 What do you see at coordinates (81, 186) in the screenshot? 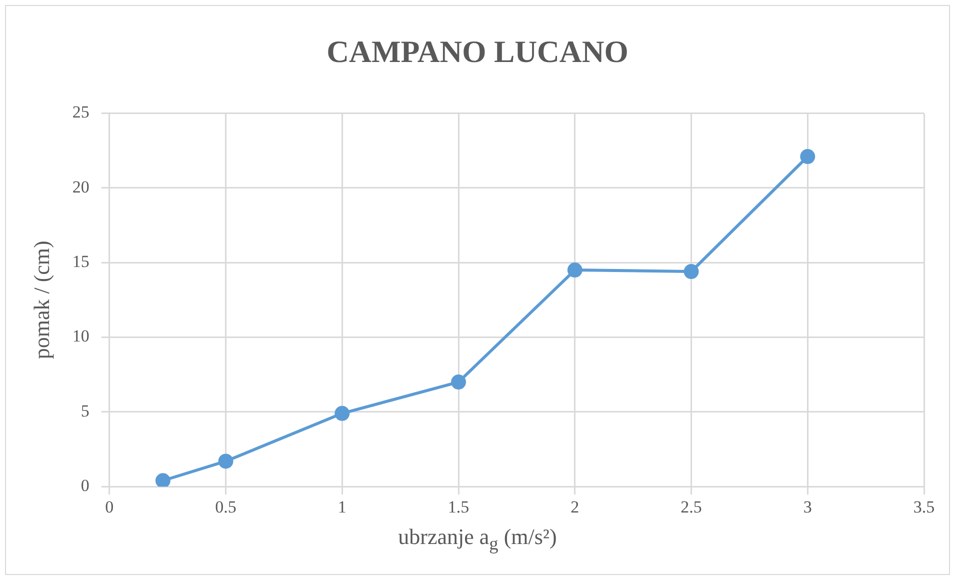
I see `y-tick-label: 20` at bounding box center [81, 186].